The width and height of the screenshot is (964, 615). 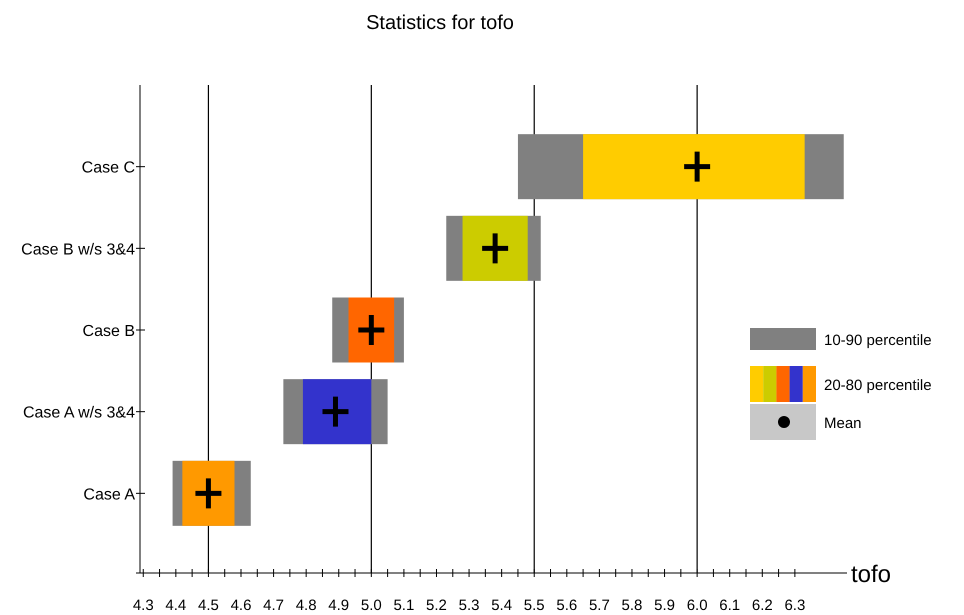 What do you see at coordinates (371, 605) in the screenshot?
I see `x-tick-label: 5.0` at bounding box center [371, 605].